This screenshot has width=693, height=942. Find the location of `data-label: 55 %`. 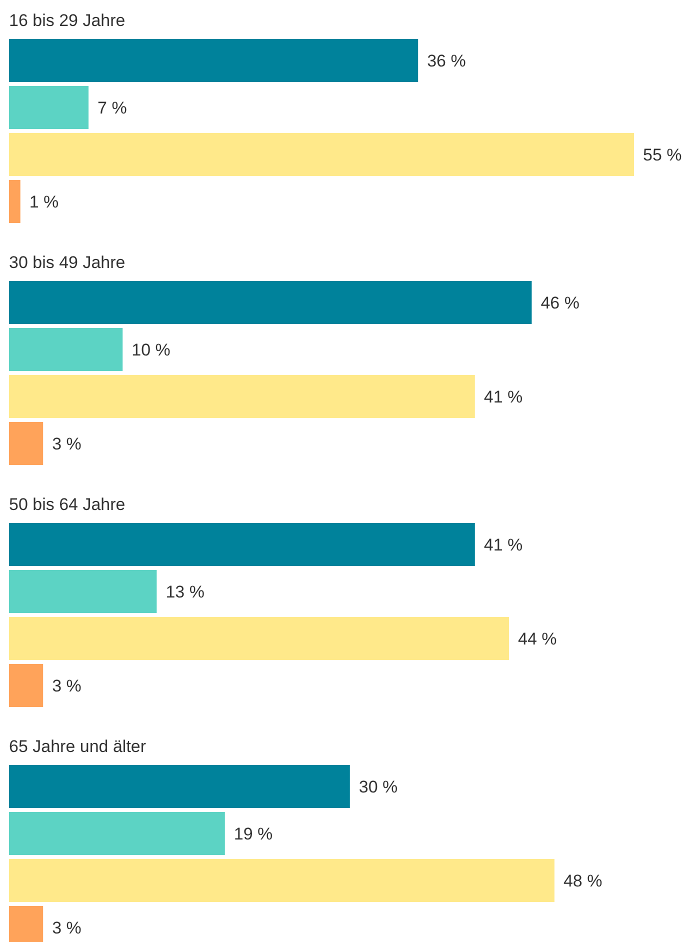

data-label: 55 % is located at coordinates (662, 155).